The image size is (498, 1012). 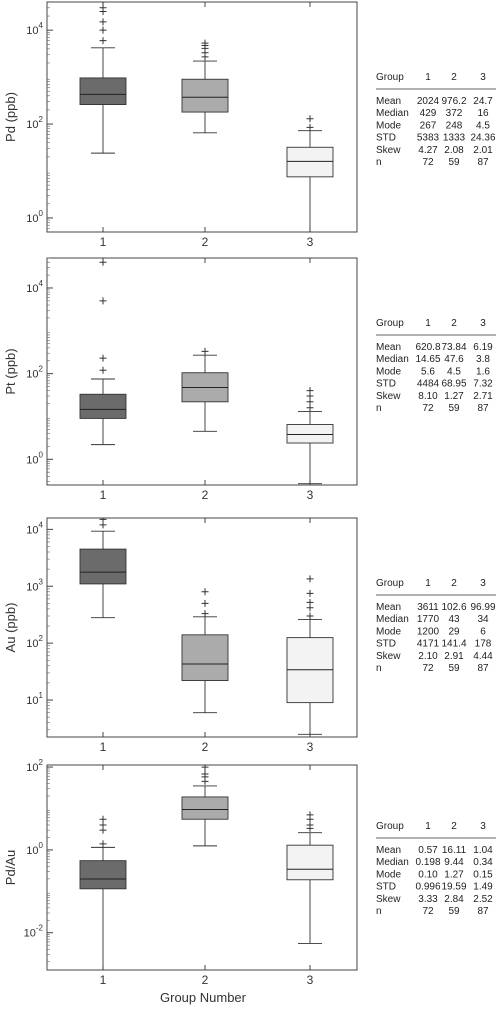 What do you see at coordinates (454, 862) in the screenshot?
I see `stats-cell: 9.44` at bounding box center [454, 862].